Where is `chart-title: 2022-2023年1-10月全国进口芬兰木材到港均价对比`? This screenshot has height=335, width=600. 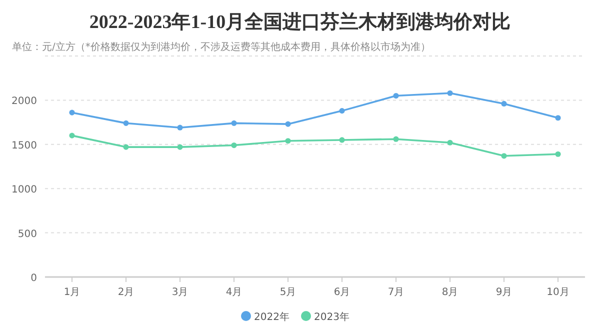
chart-title: 2022-2023年1-10月全国进口芬兰木材到港均价对比 is located at coordinates (300, 22).